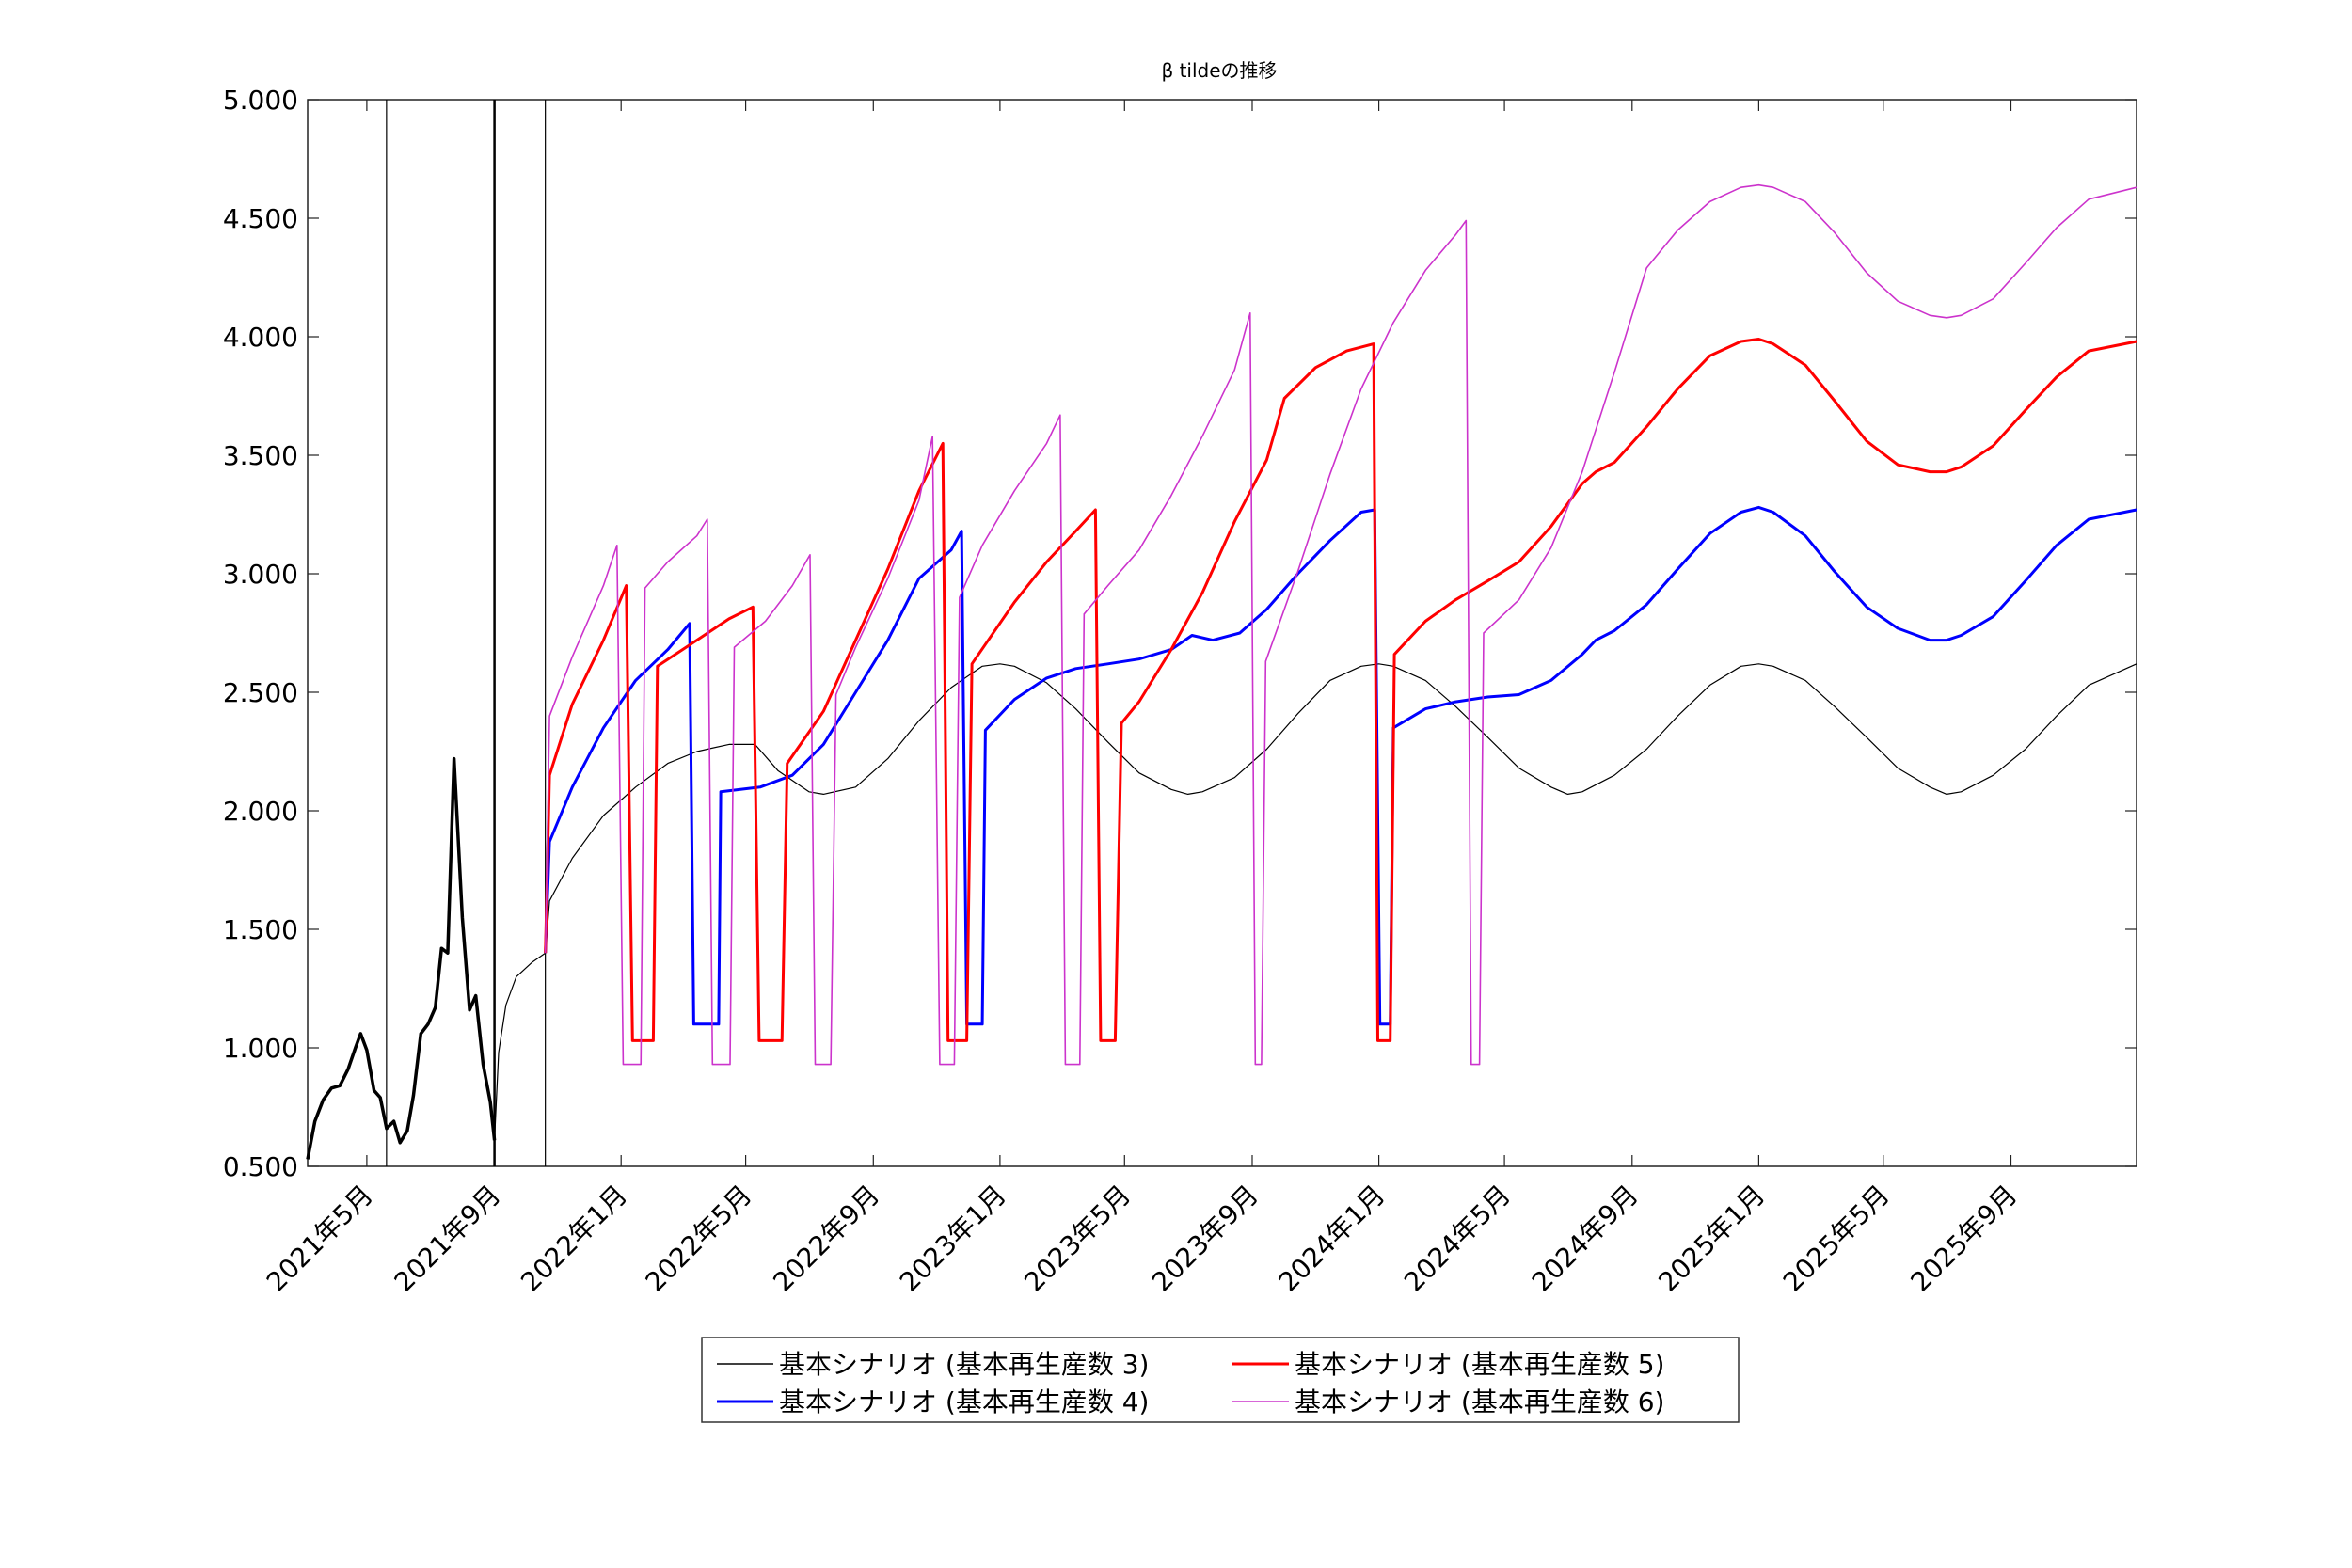 This screenshot has height=1568, width=2352. What do you see at coordinates (260, 1166) in the screenshot?
I see `y-tick-label: 0.500` at bounding box center [260, 1166].